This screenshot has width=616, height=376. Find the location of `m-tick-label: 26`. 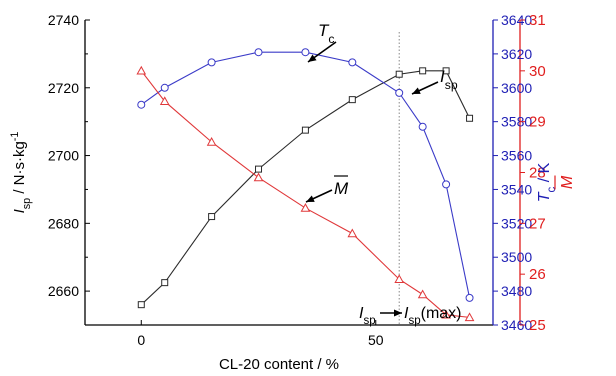

m-tick-label: 26 is located at coordinates (537, 274).